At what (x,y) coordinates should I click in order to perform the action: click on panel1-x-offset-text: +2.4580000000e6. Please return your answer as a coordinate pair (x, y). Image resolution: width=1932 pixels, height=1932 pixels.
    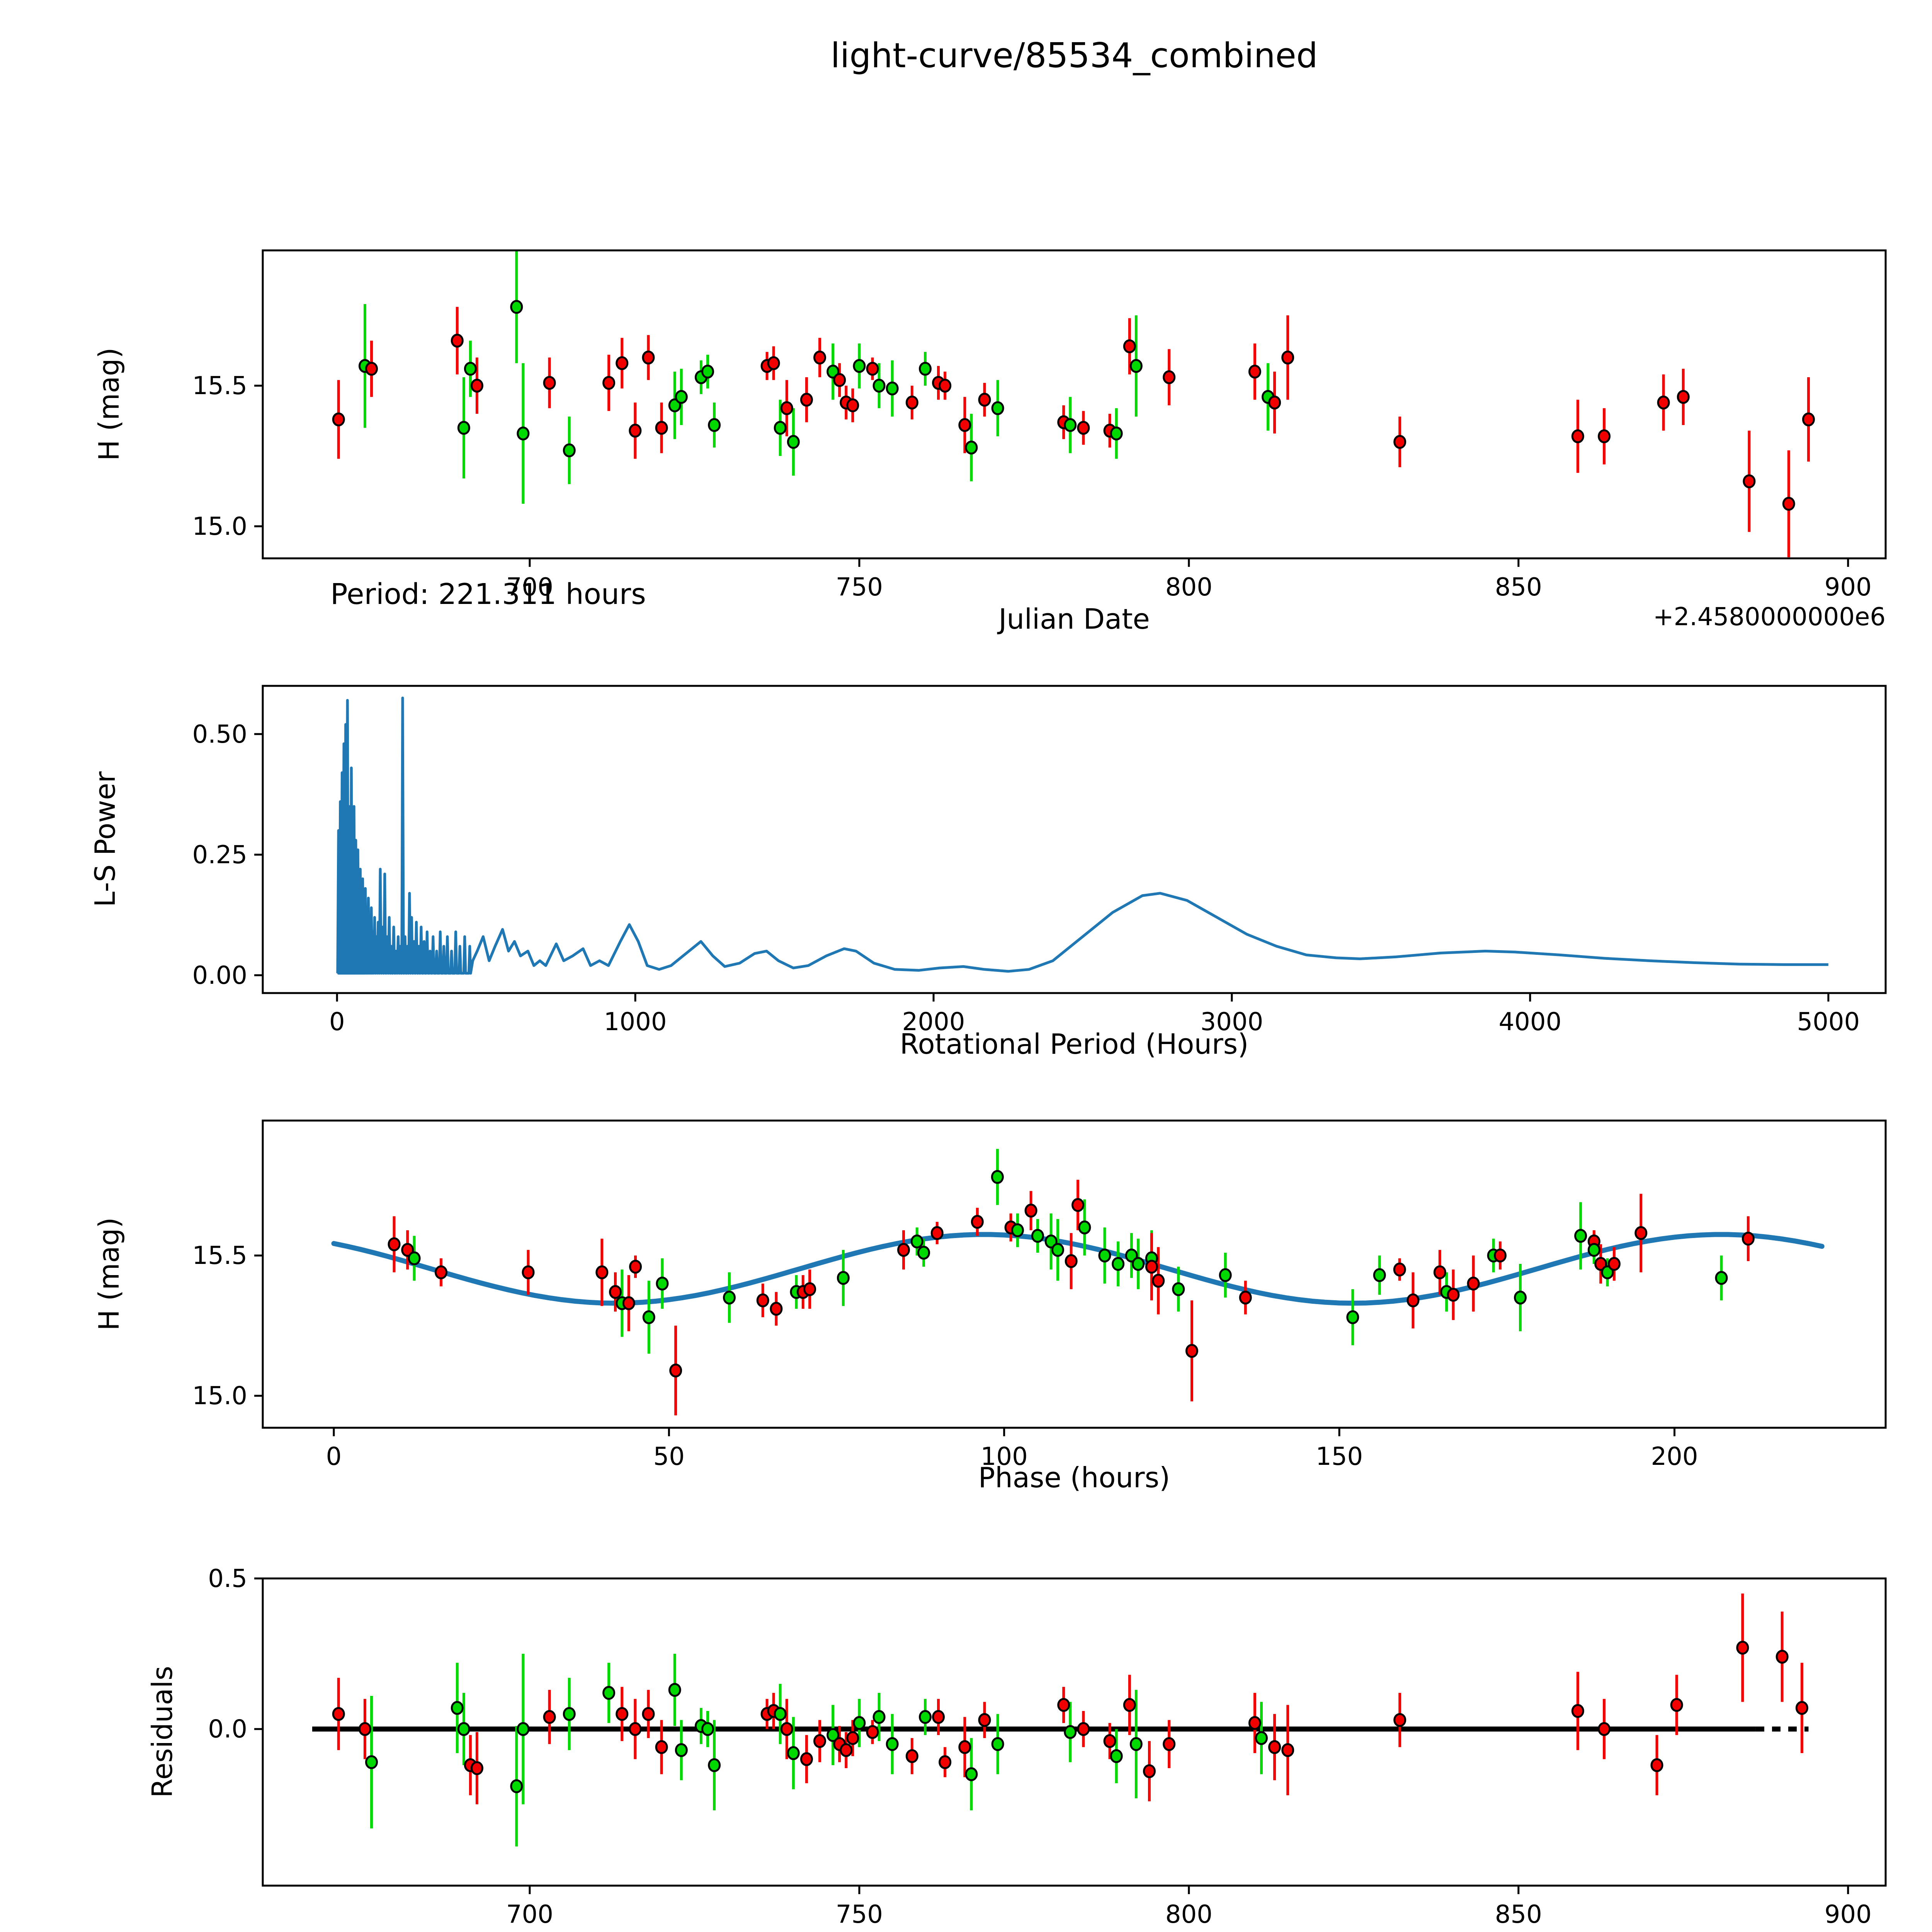
    Looking at the image, I should click on (1770, 617).